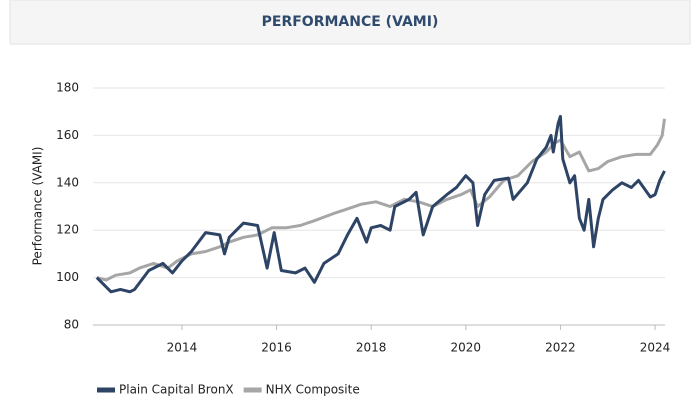  I want to click on title-bar, so click(350, 22).